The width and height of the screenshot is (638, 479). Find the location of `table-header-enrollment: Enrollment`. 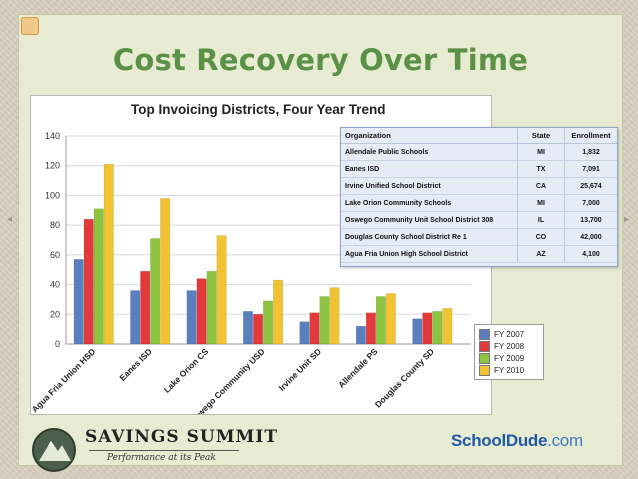

table-header-enrollment: Enrollment is located at coordinates (590, 136).